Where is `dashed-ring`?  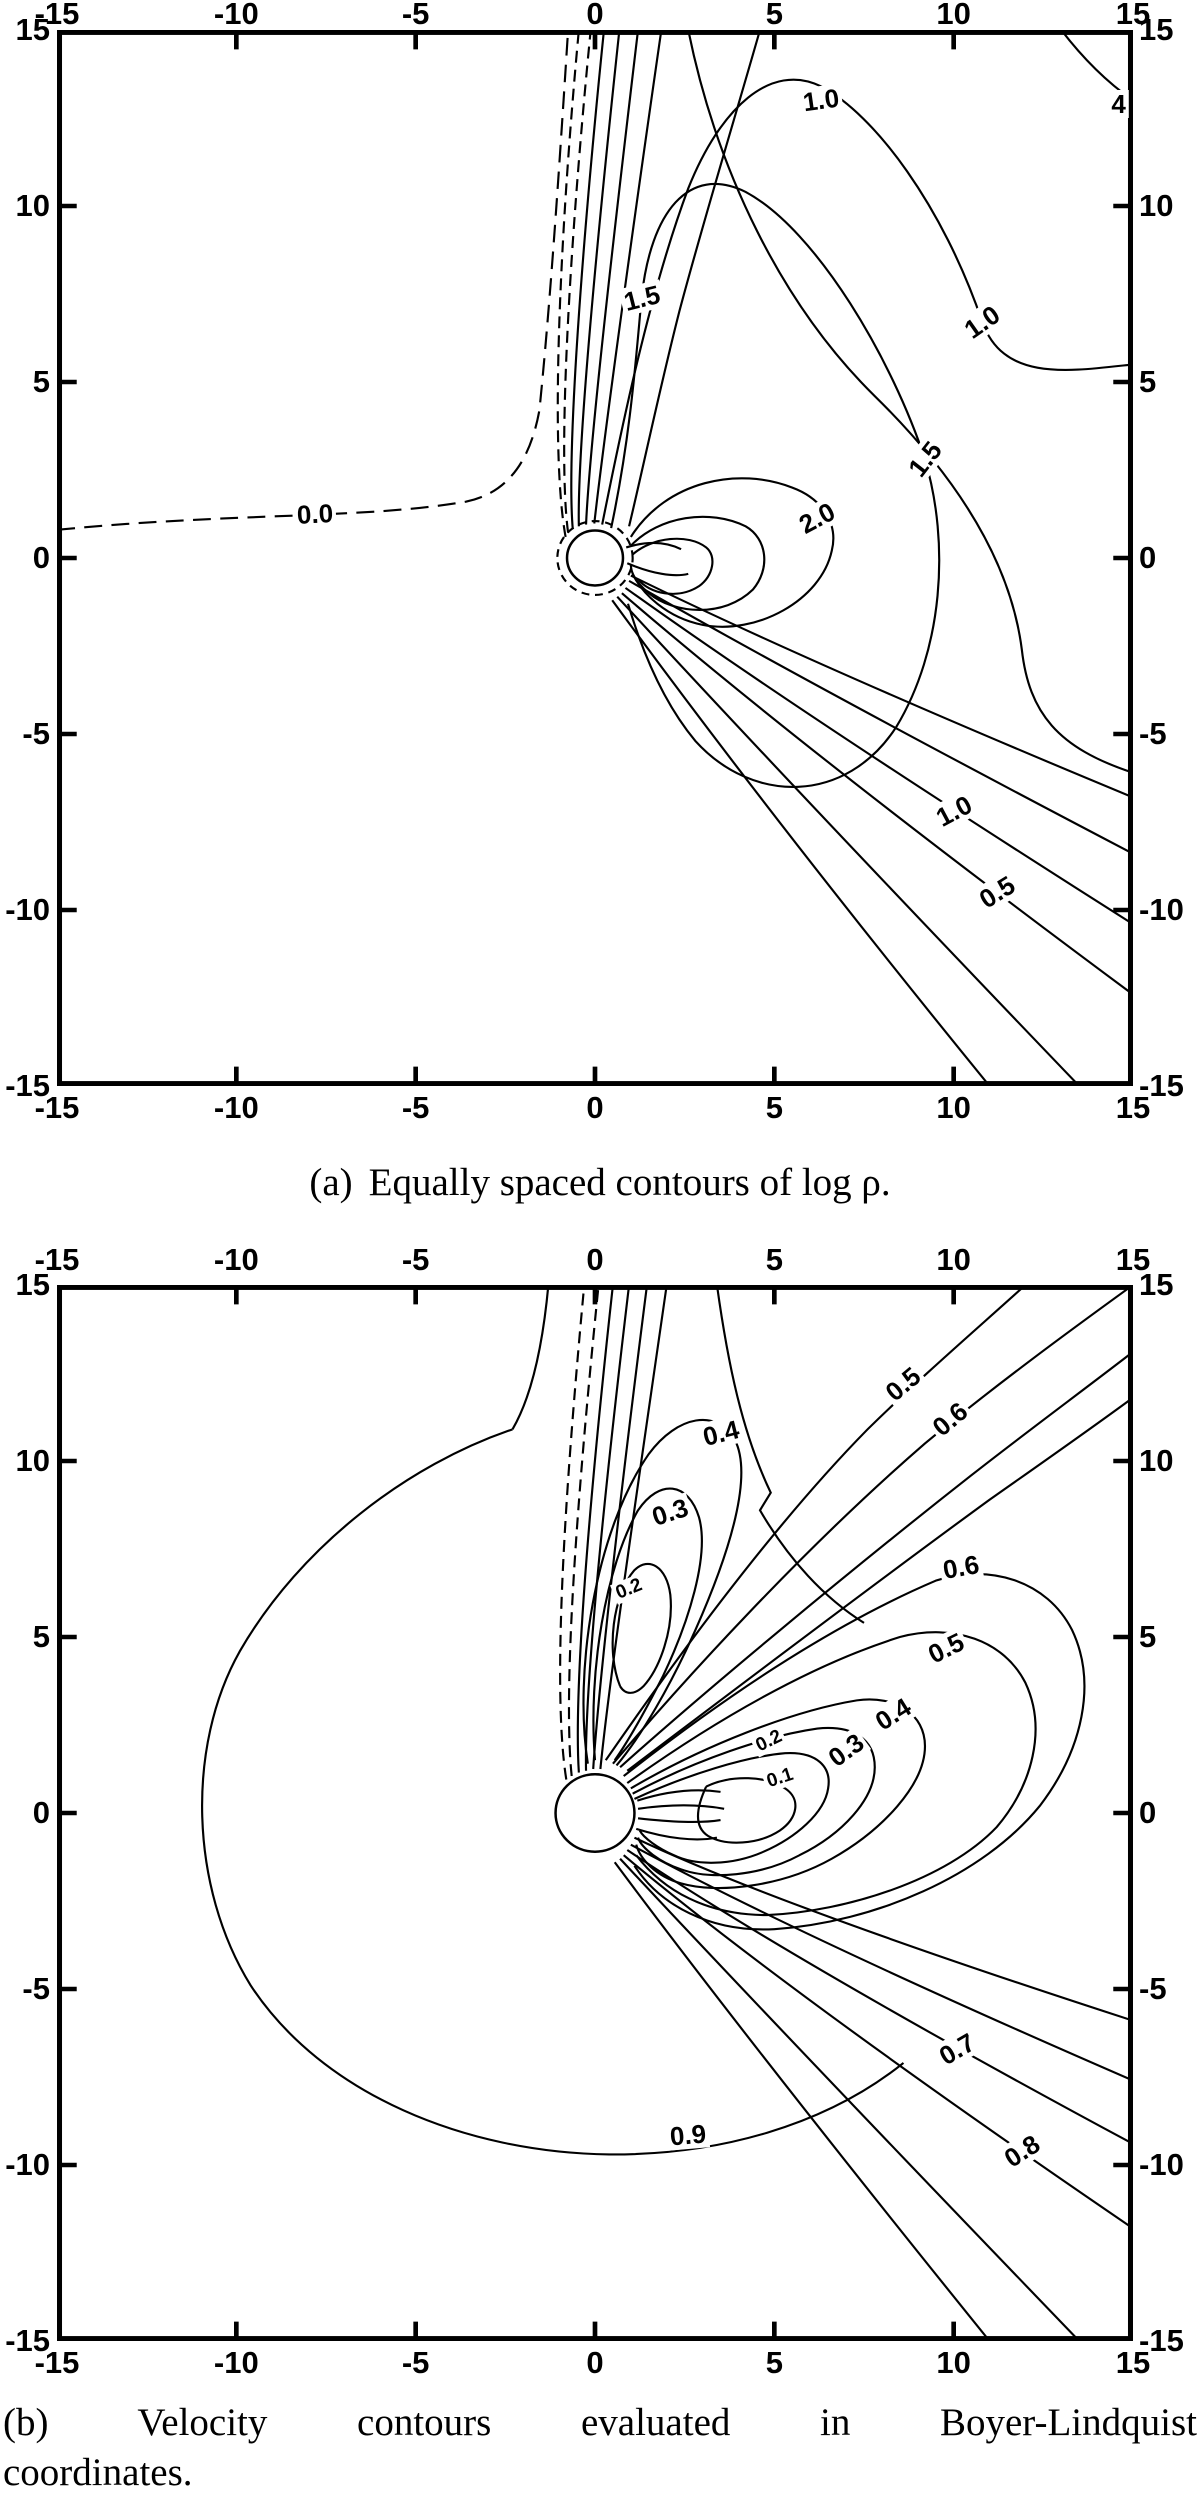 dashed-ring is located at coordinates (595, 558).